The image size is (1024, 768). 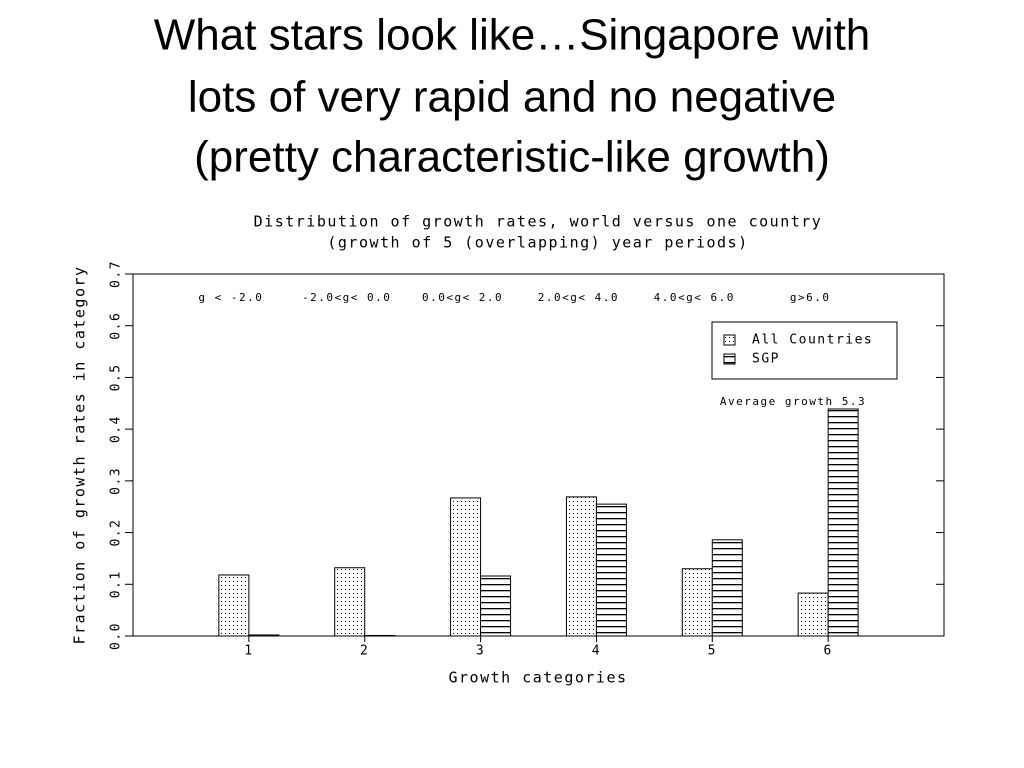 What do you see at coordinates (116, 377) in the screenshot?
I see `y-tick-label: 0.5` at bounding box center [116, 377].